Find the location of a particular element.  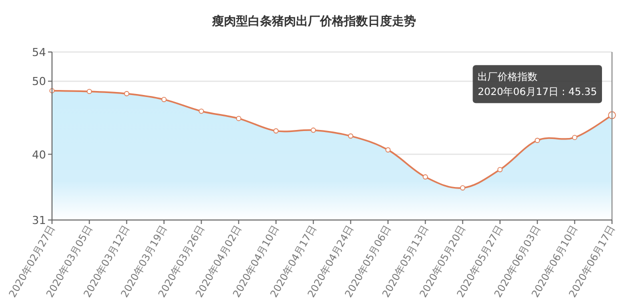

y-tick-label: 50 is located at coordinates (39, 81).